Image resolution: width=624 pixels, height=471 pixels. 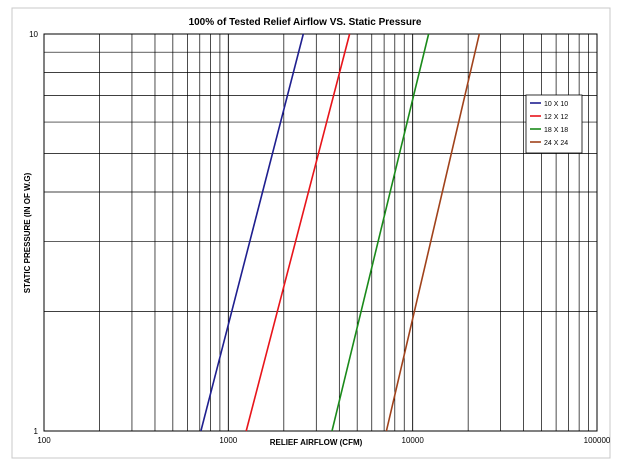 What do you see at coordinates (556, 117) in the screenshot?
I see `legend-label: 12 X 12` at bounding box center [556, 117].